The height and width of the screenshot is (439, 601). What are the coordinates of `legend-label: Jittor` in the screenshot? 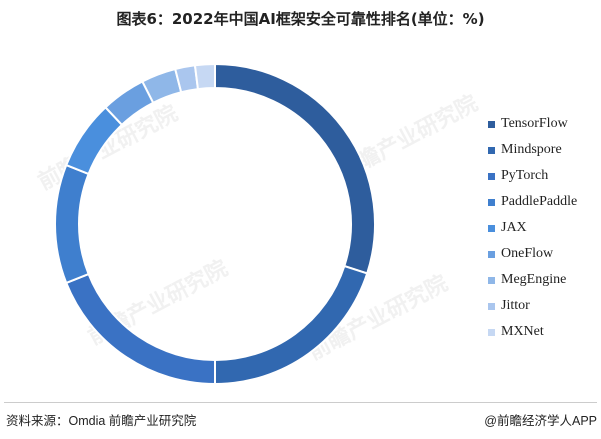 It's located at (515, 305).